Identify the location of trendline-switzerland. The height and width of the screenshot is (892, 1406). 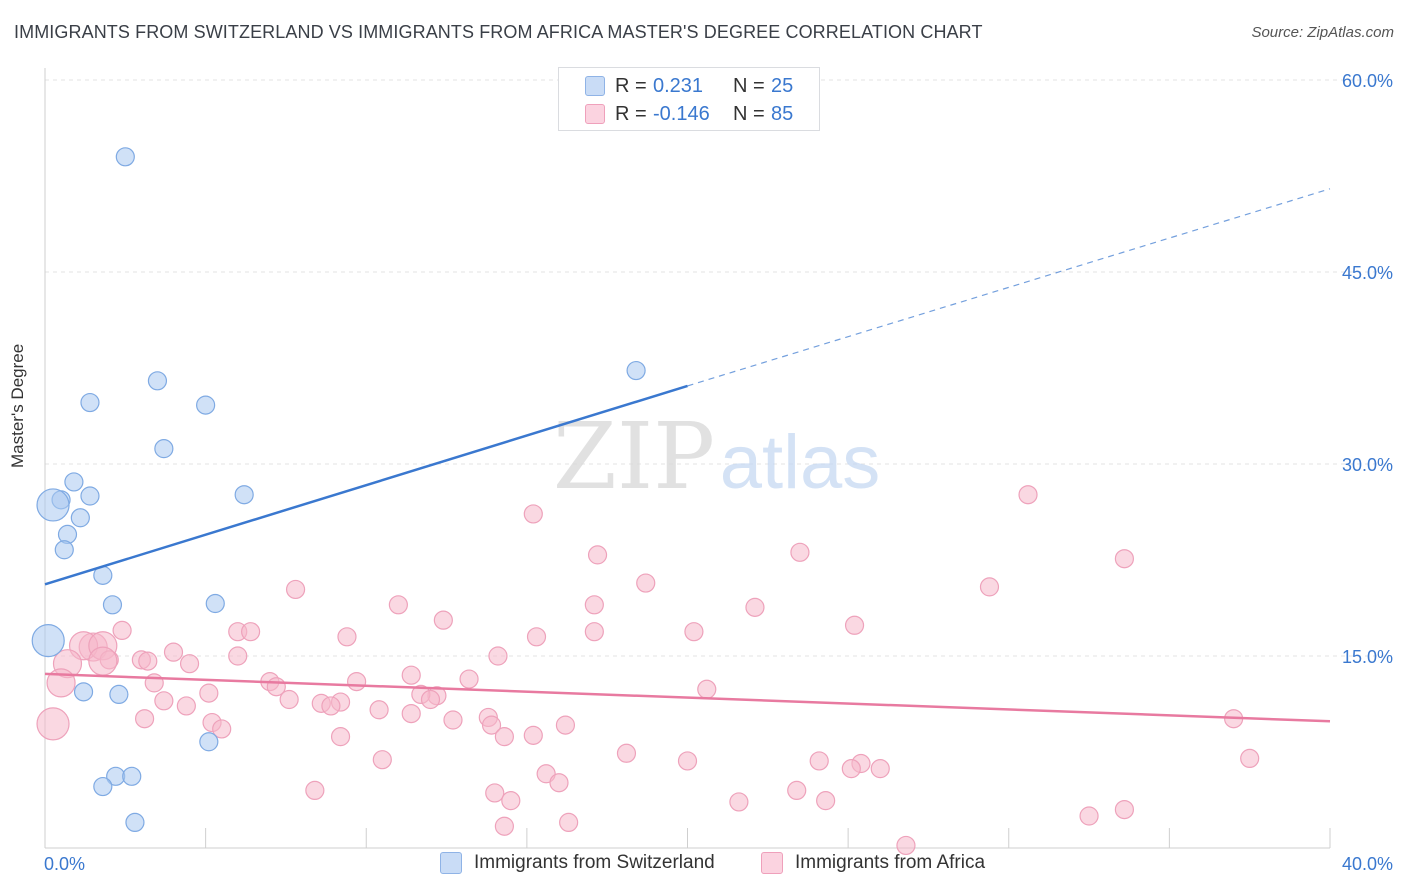
(366, 485).